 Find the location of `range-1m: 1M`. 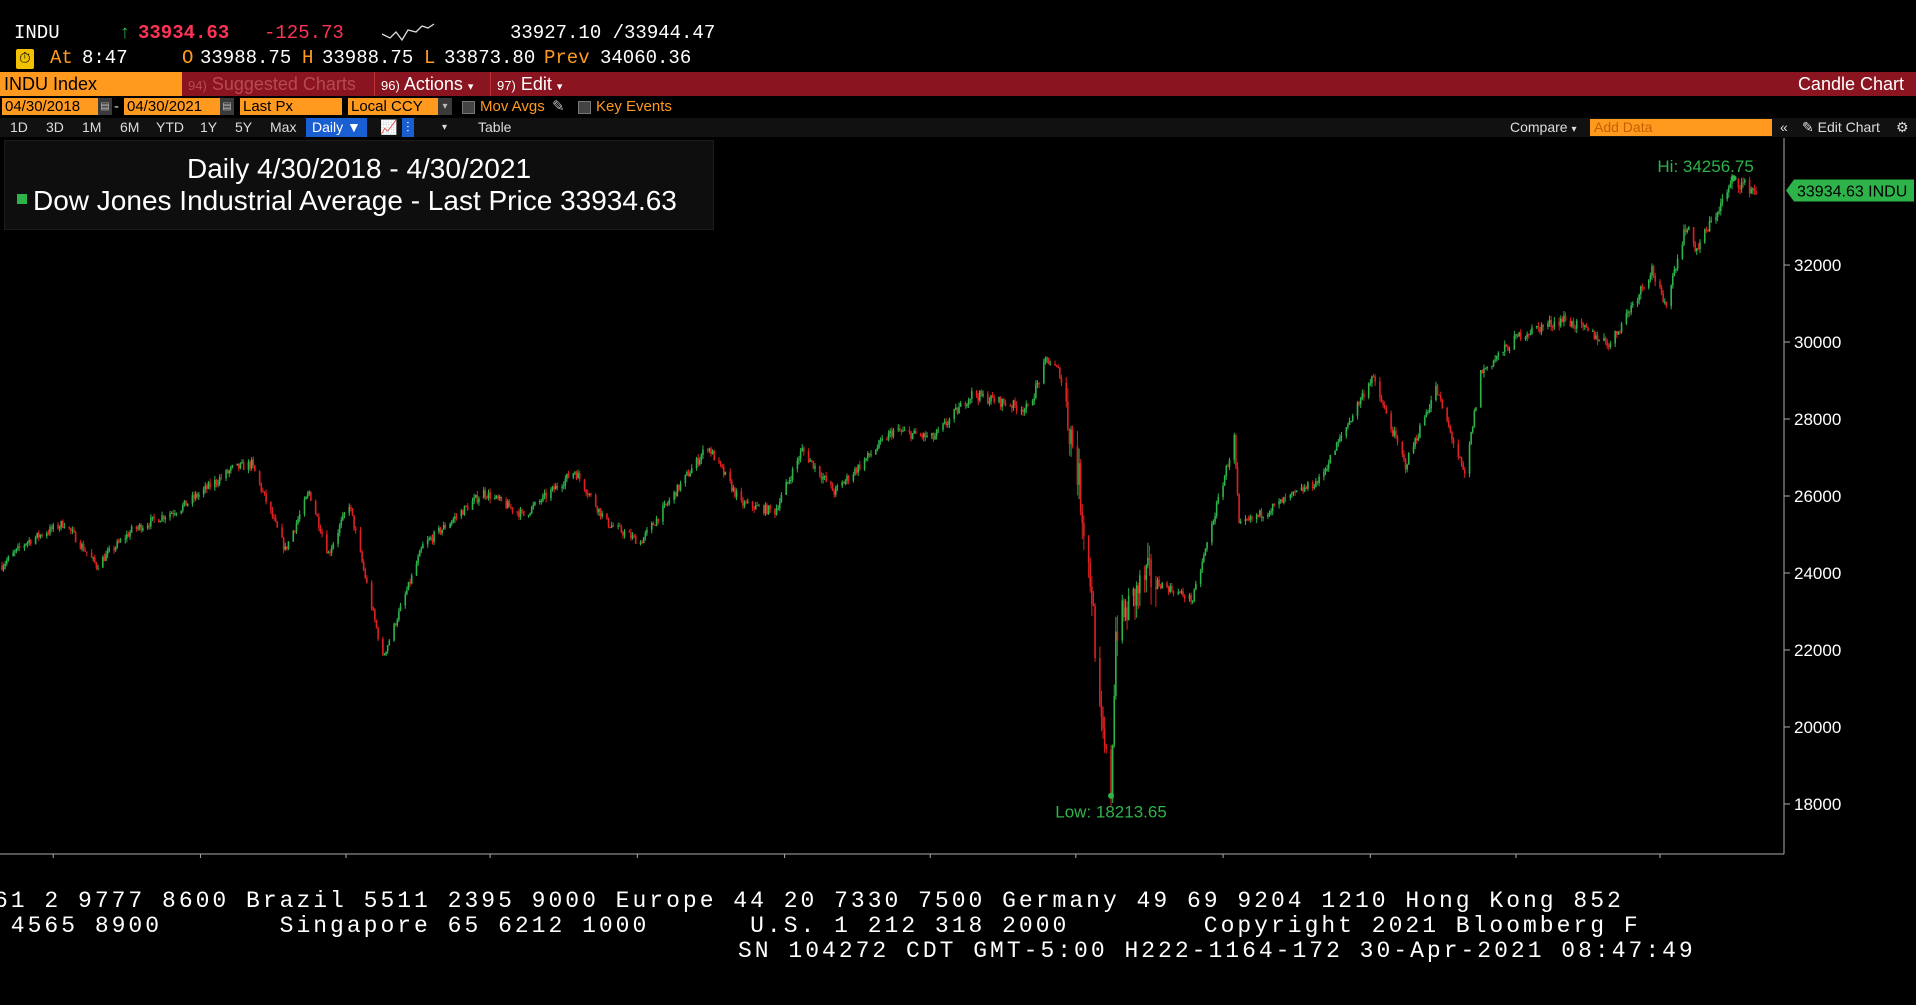

range-1m: 1M is located at coordinates (92, 127).